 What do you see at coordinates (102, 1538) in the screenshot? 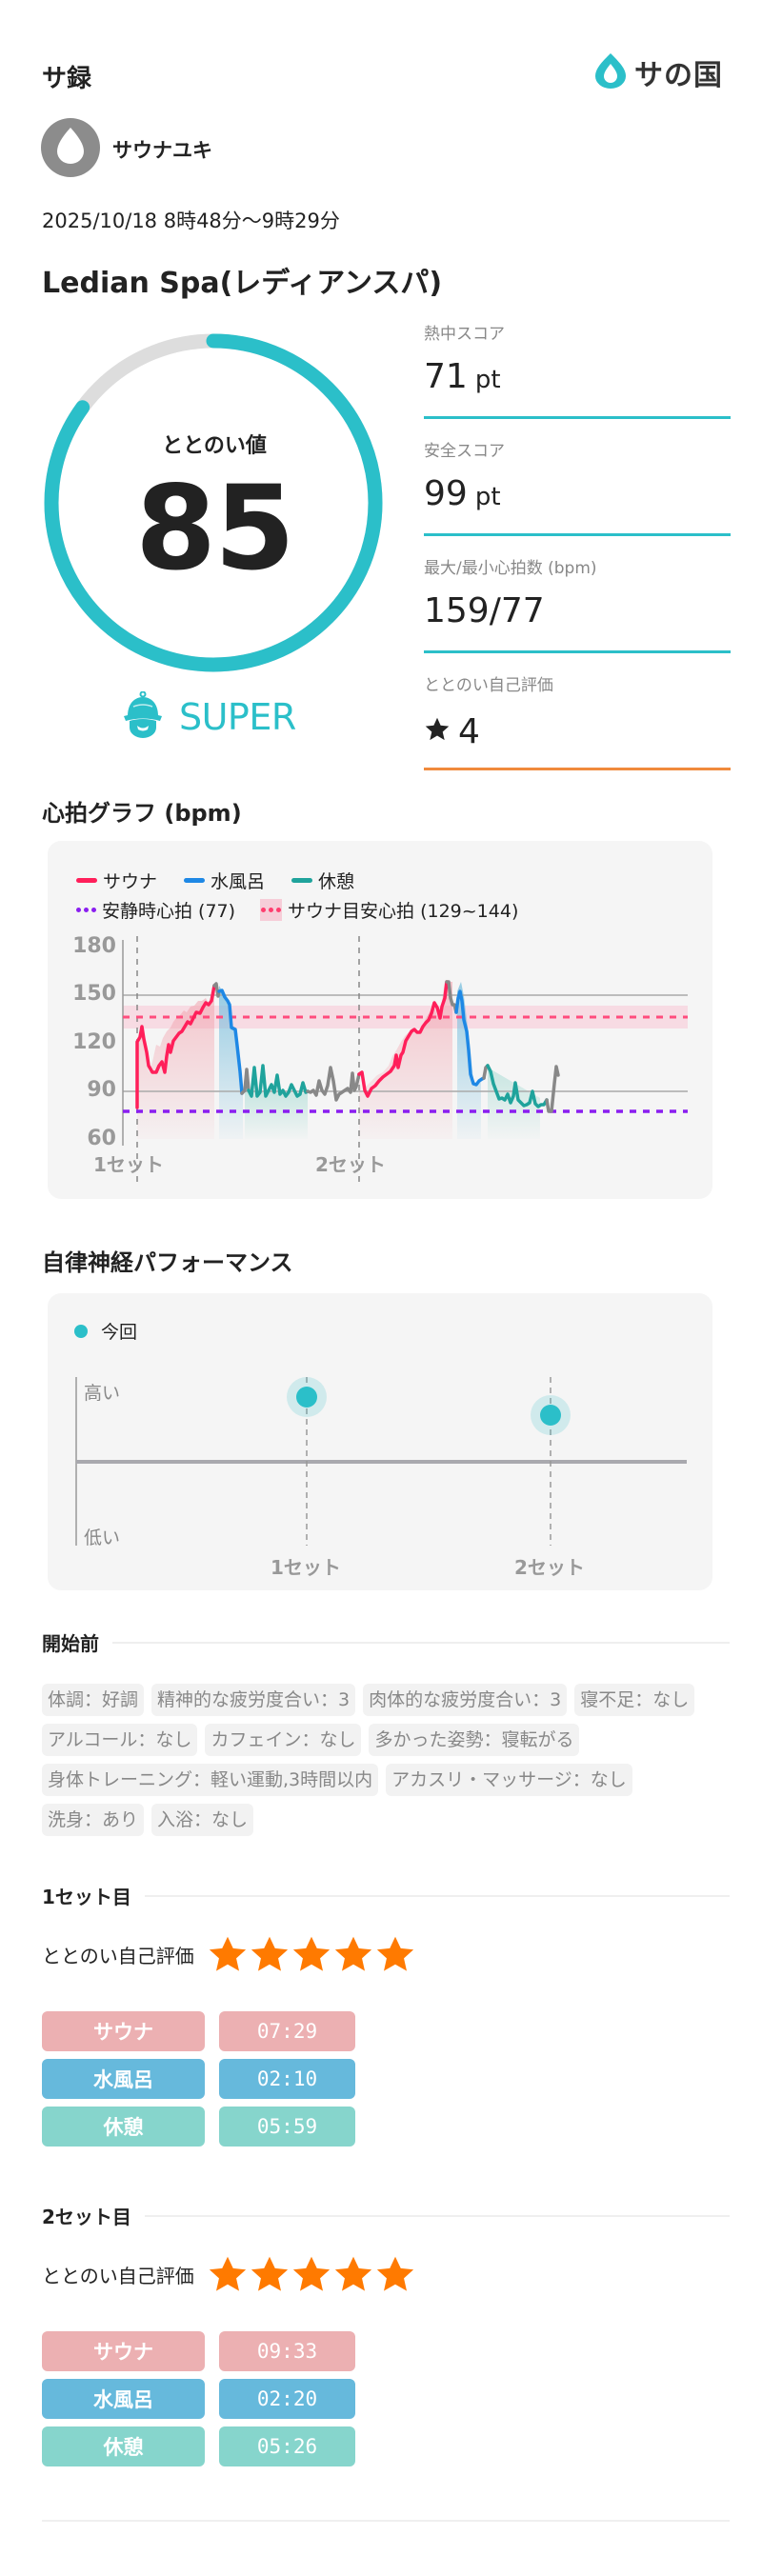
I see `low-label: 低い` at bounding box center [102, 1538].